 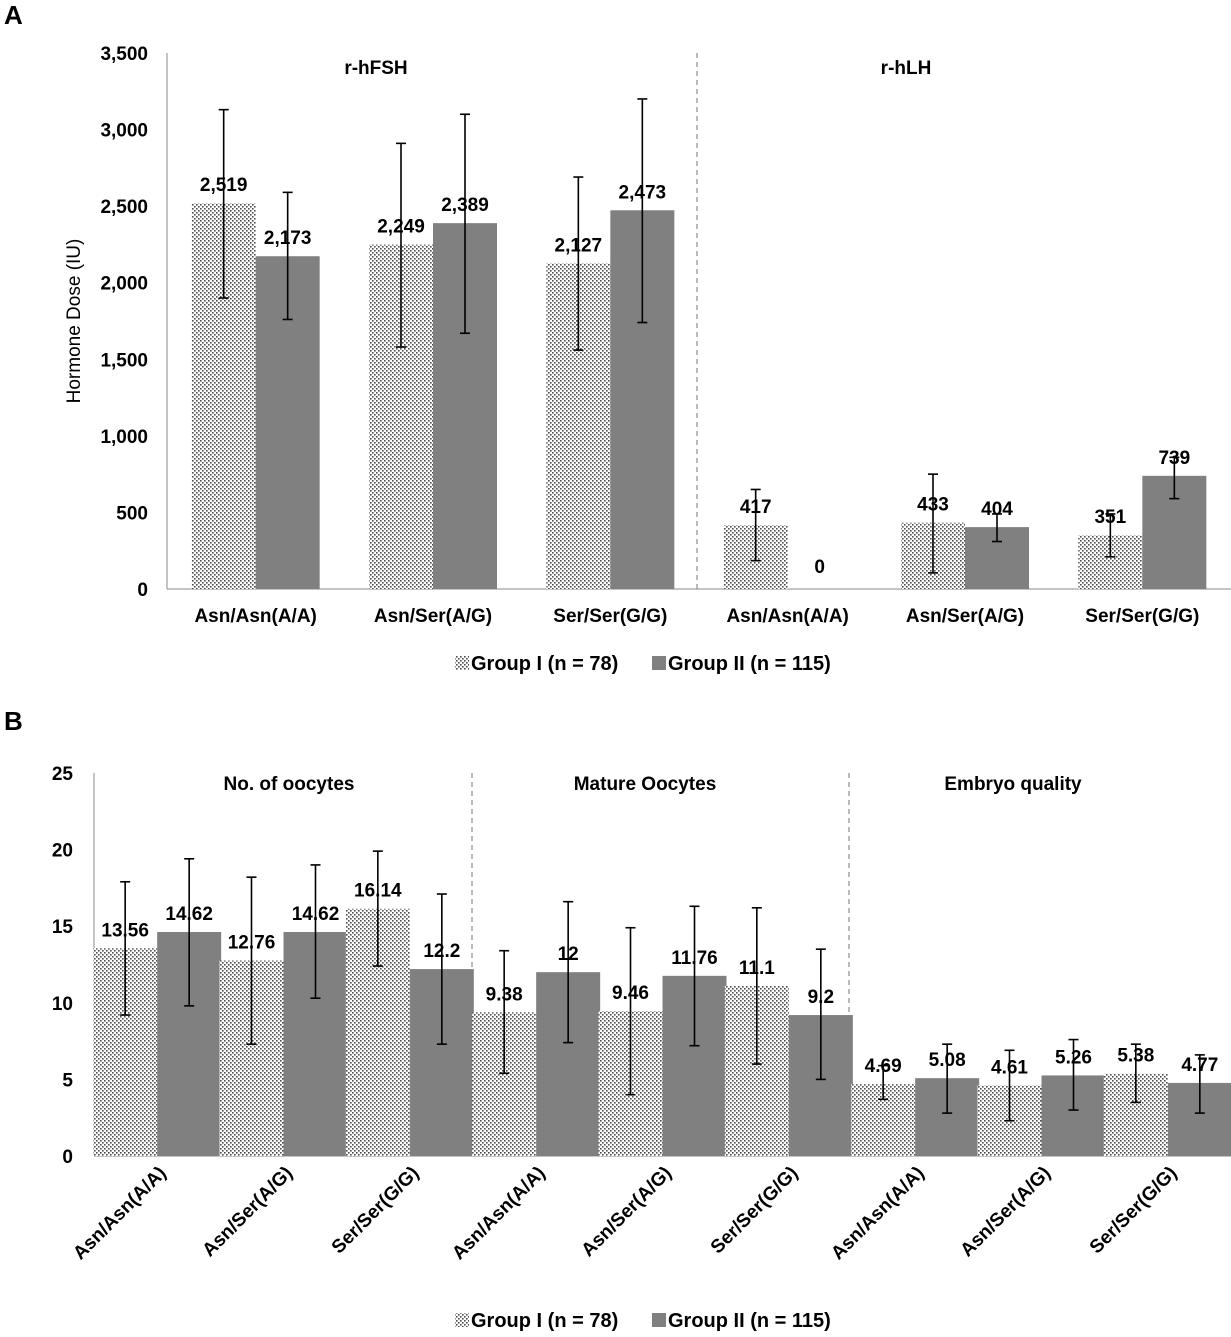 I want to click on y-tick-label: 3,500, so click(x=124, y=54).